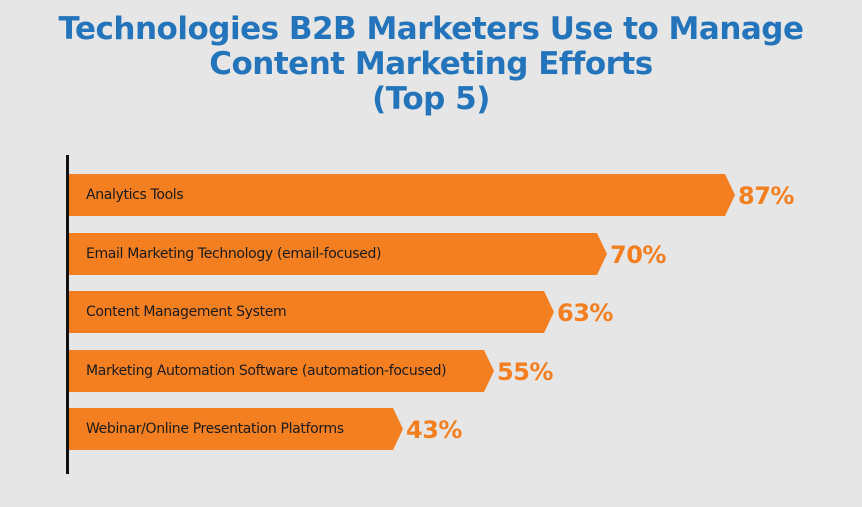 The height and width of the screenshot is (507, 862). I want to click on value-label: 63%, so click(585, 313).